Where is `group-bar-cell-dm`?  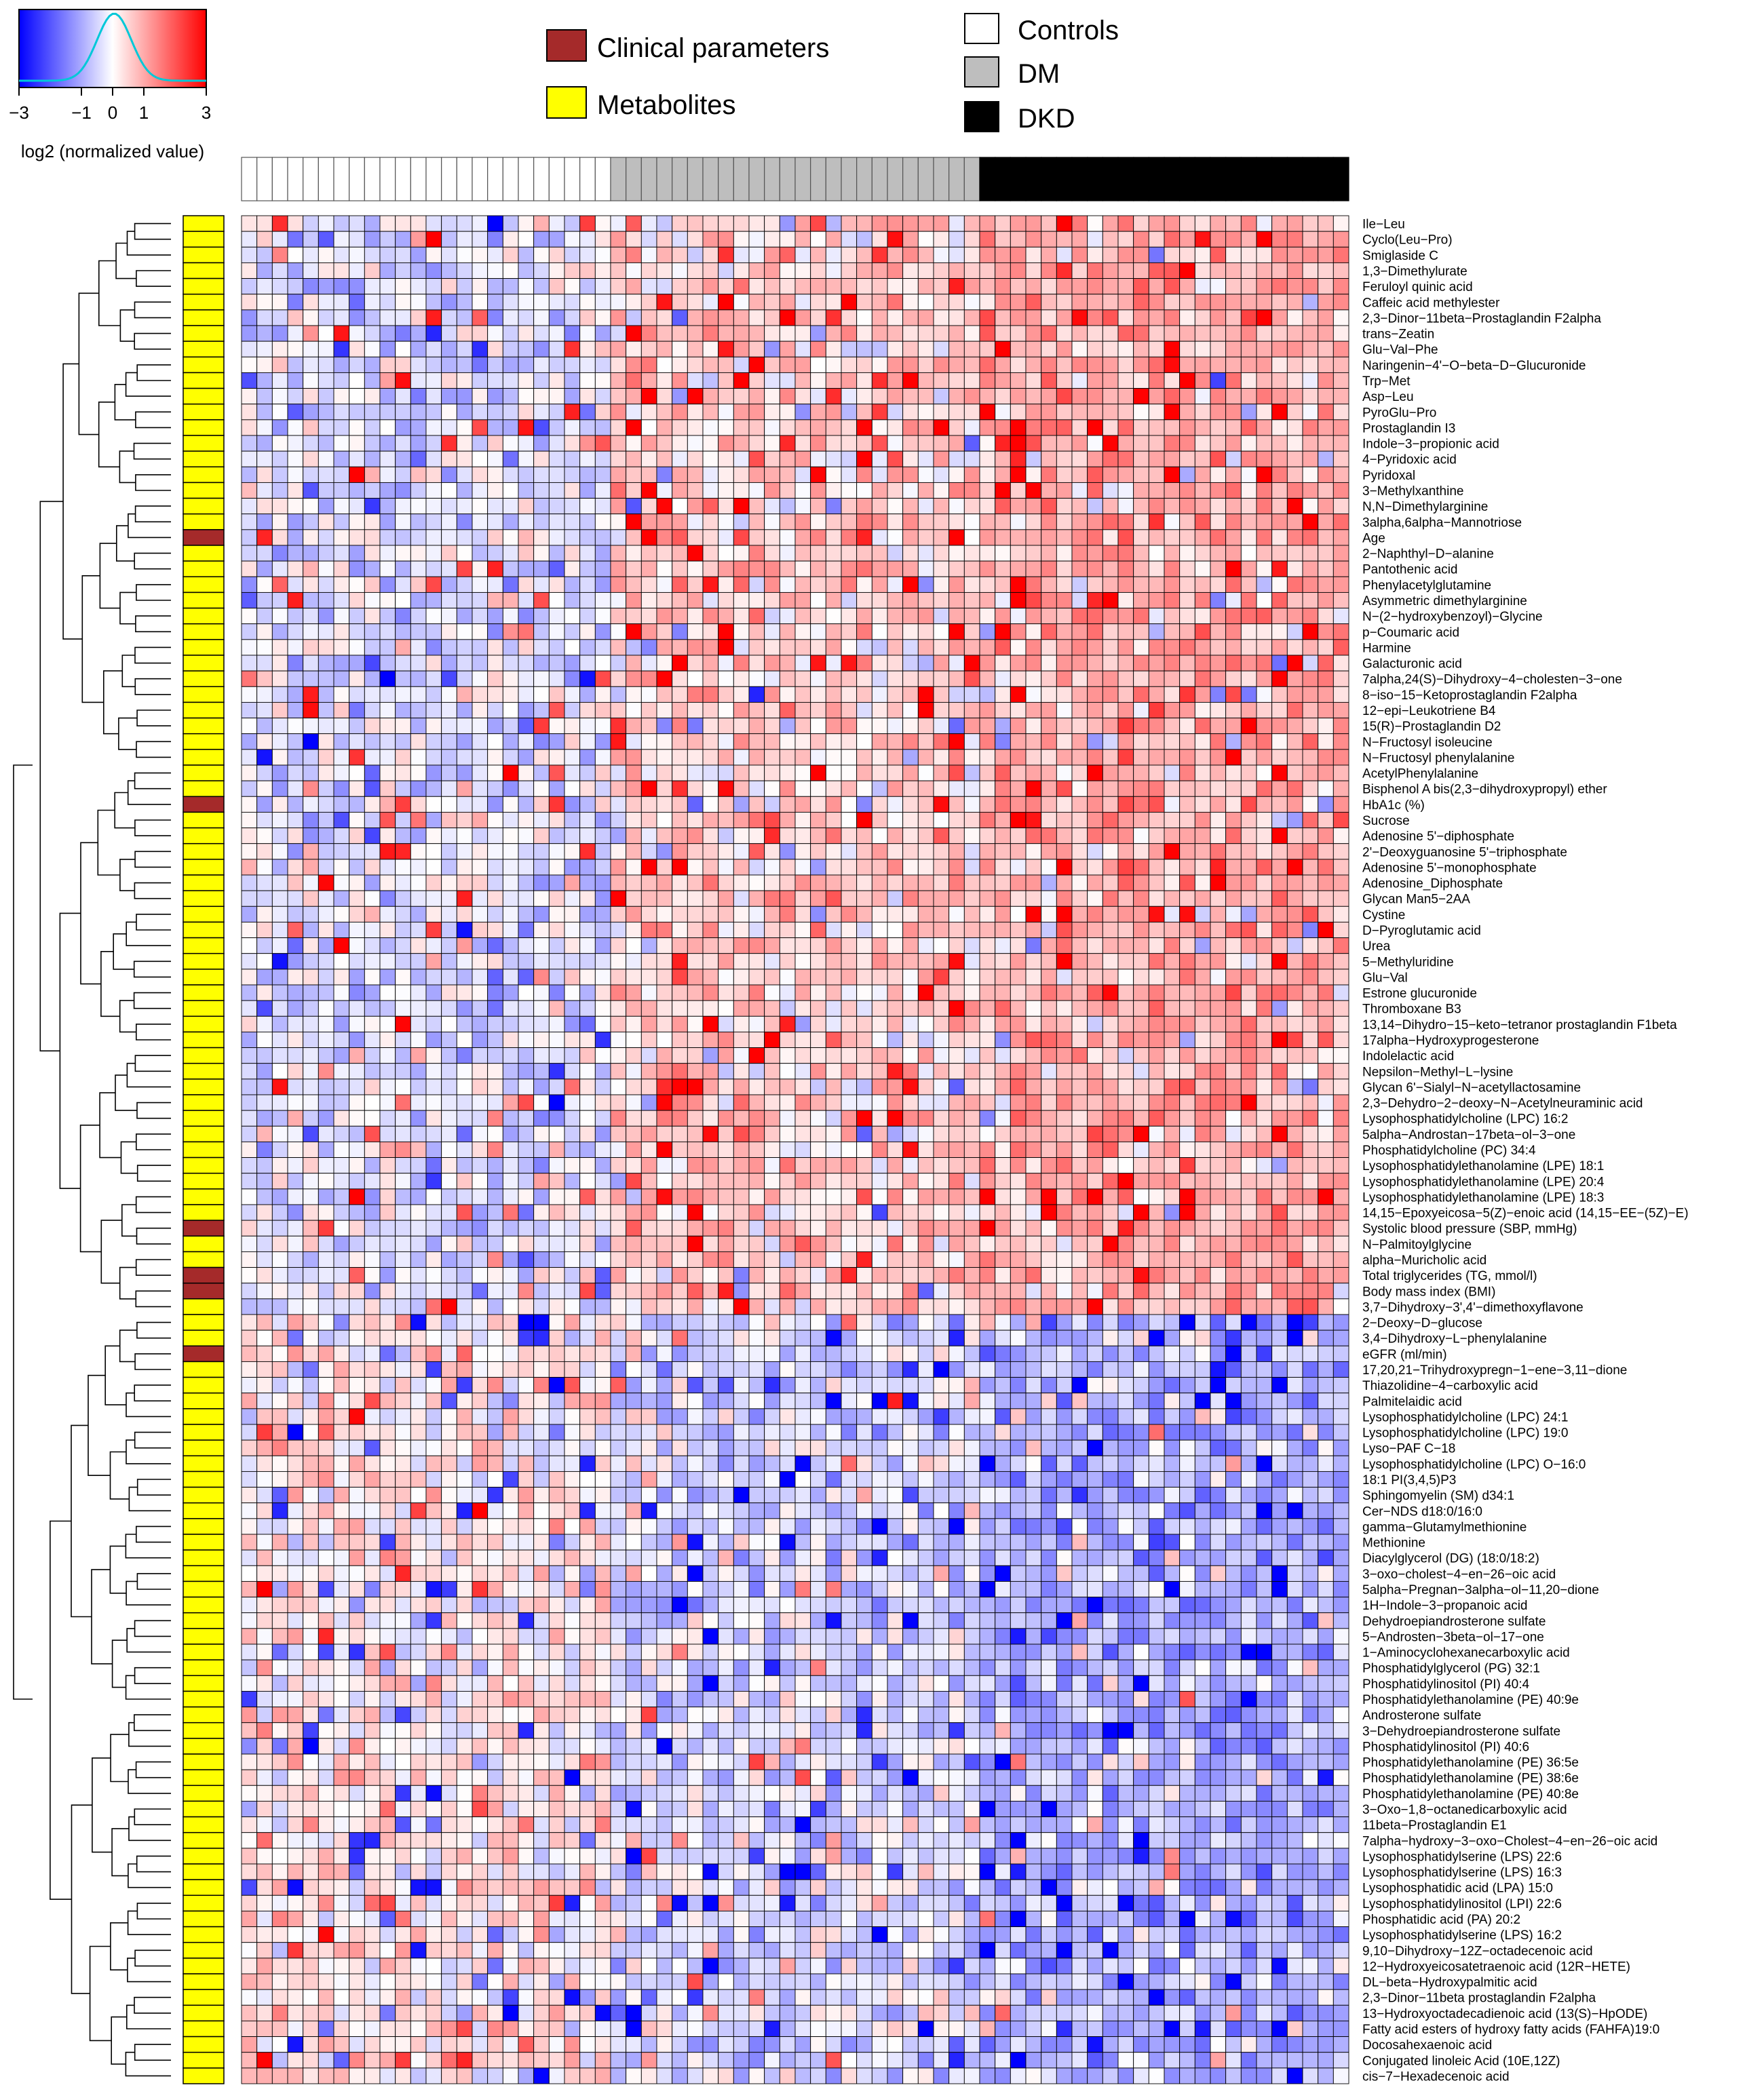
group-bar-cell-dm is located at coordinates (664, 179).